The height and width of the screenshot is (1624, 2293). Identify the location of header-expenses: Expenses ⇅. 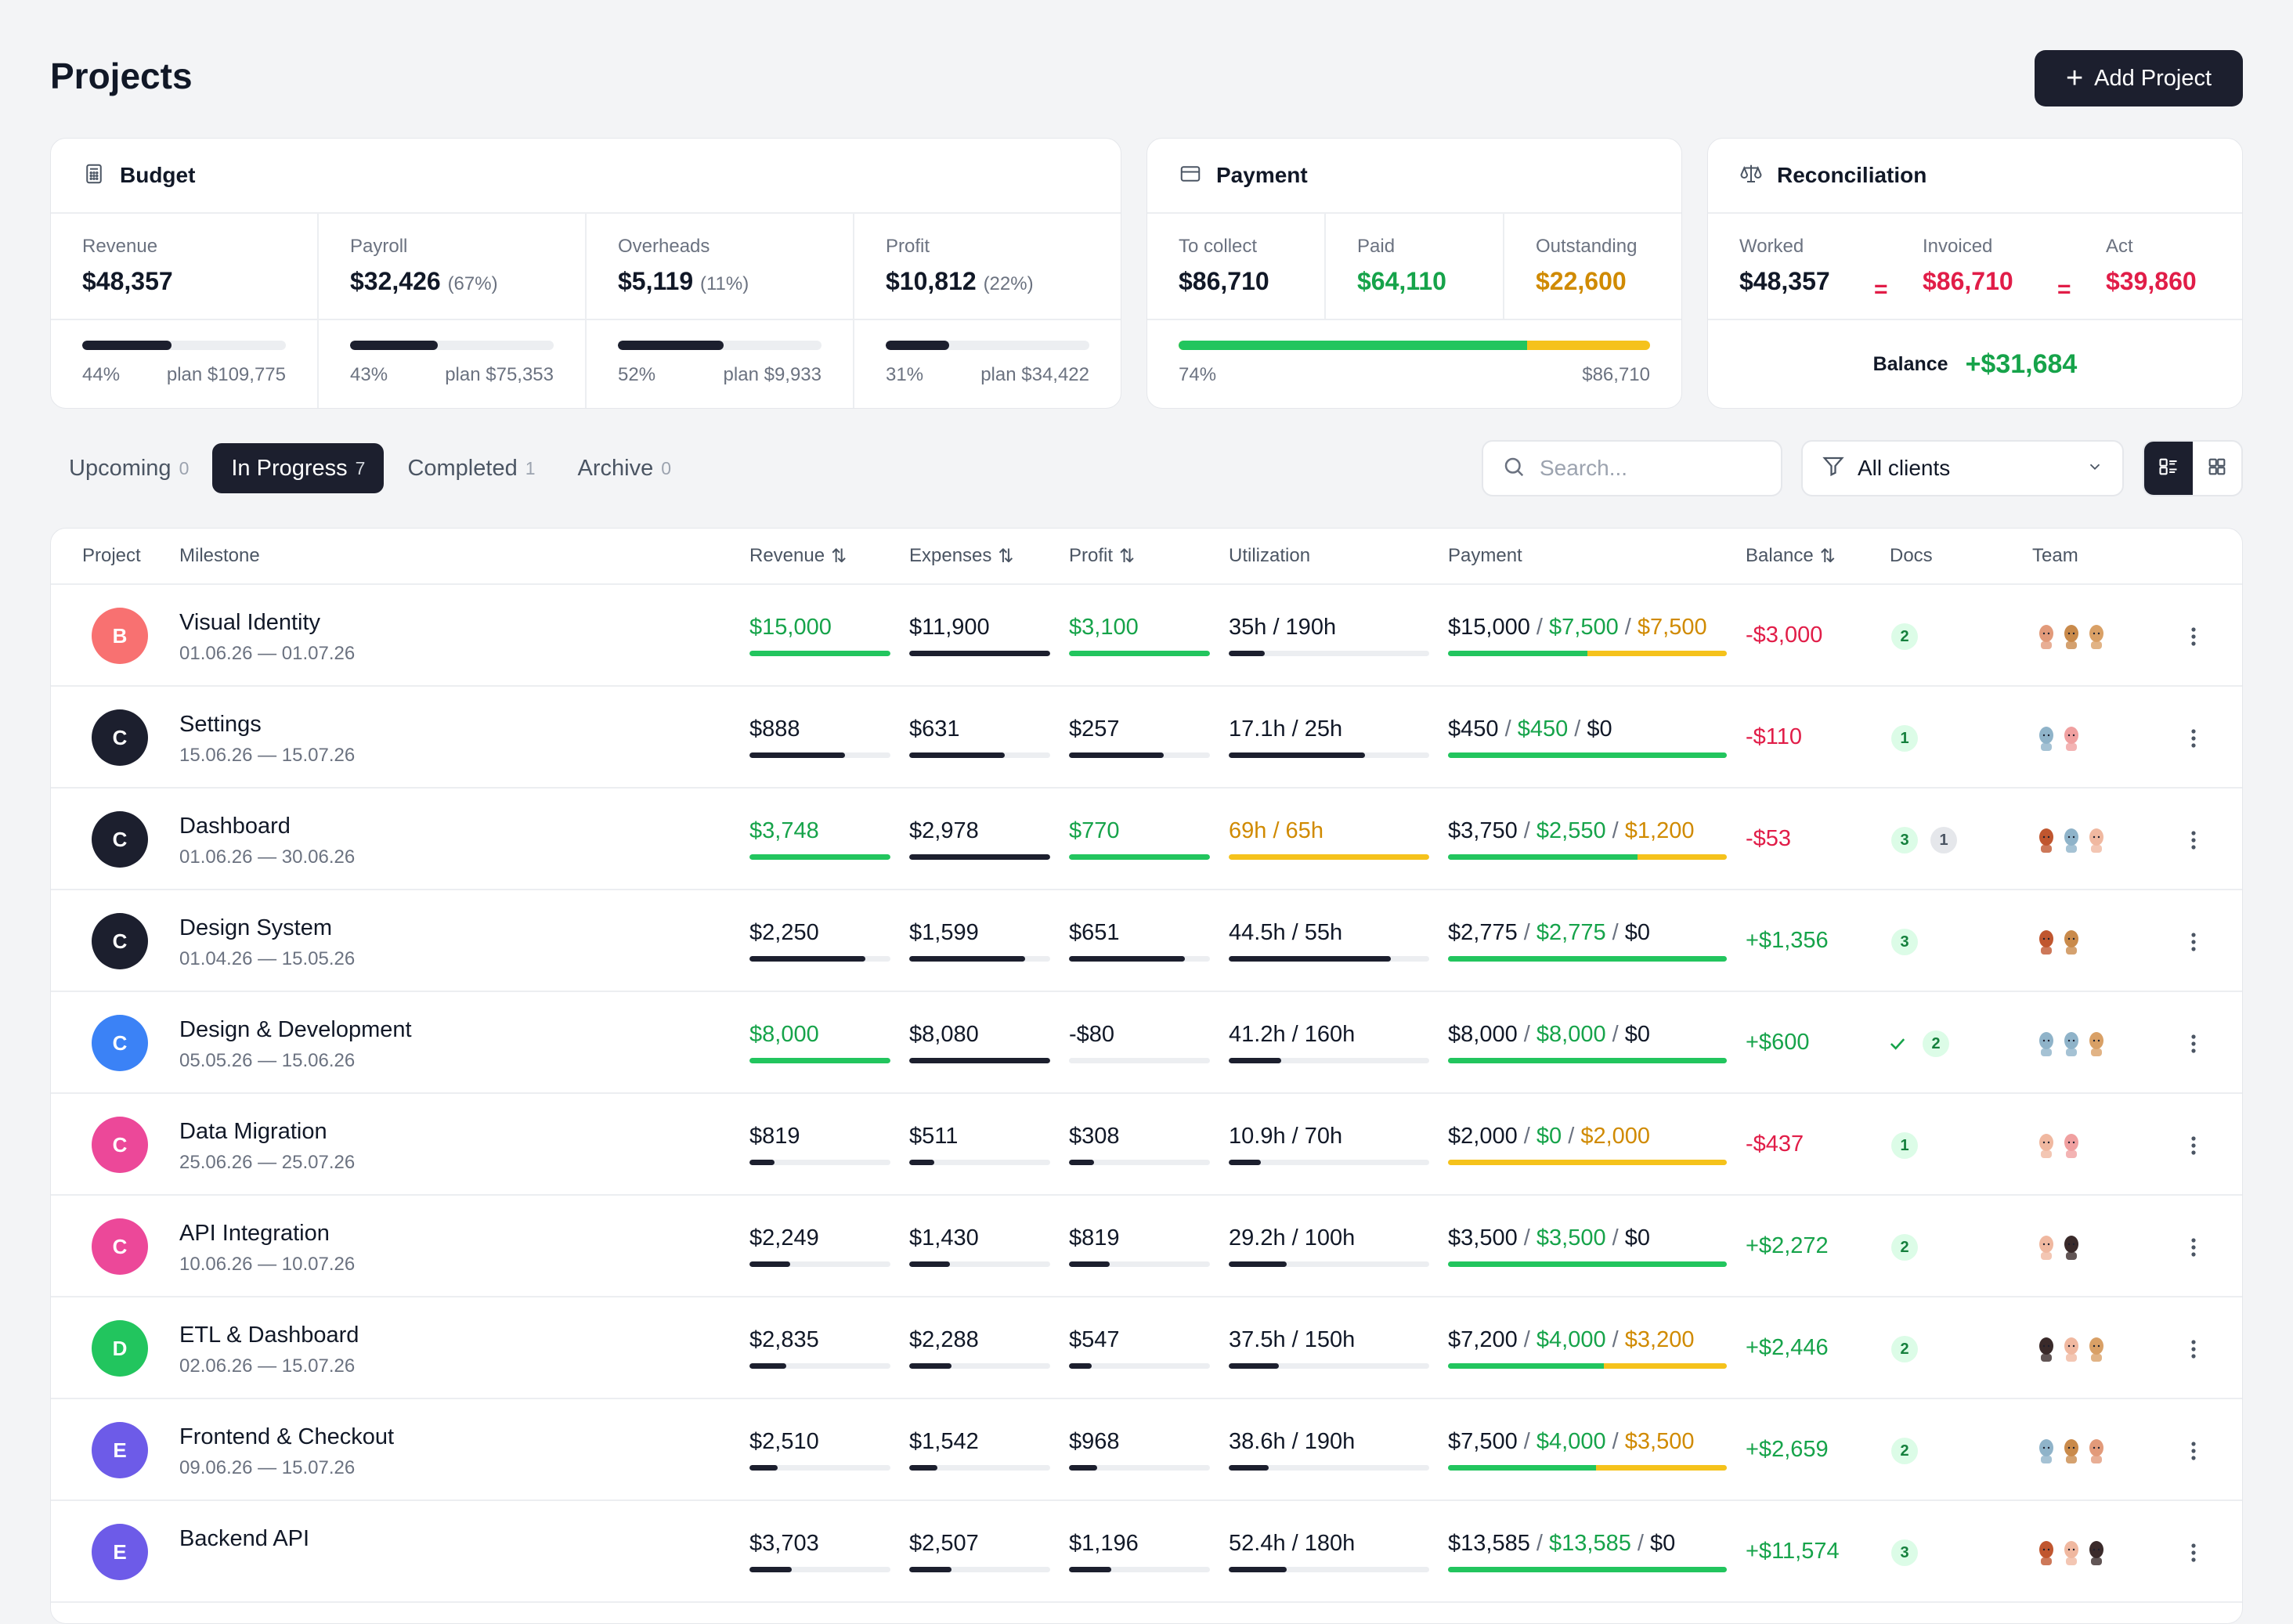
(961, 556).